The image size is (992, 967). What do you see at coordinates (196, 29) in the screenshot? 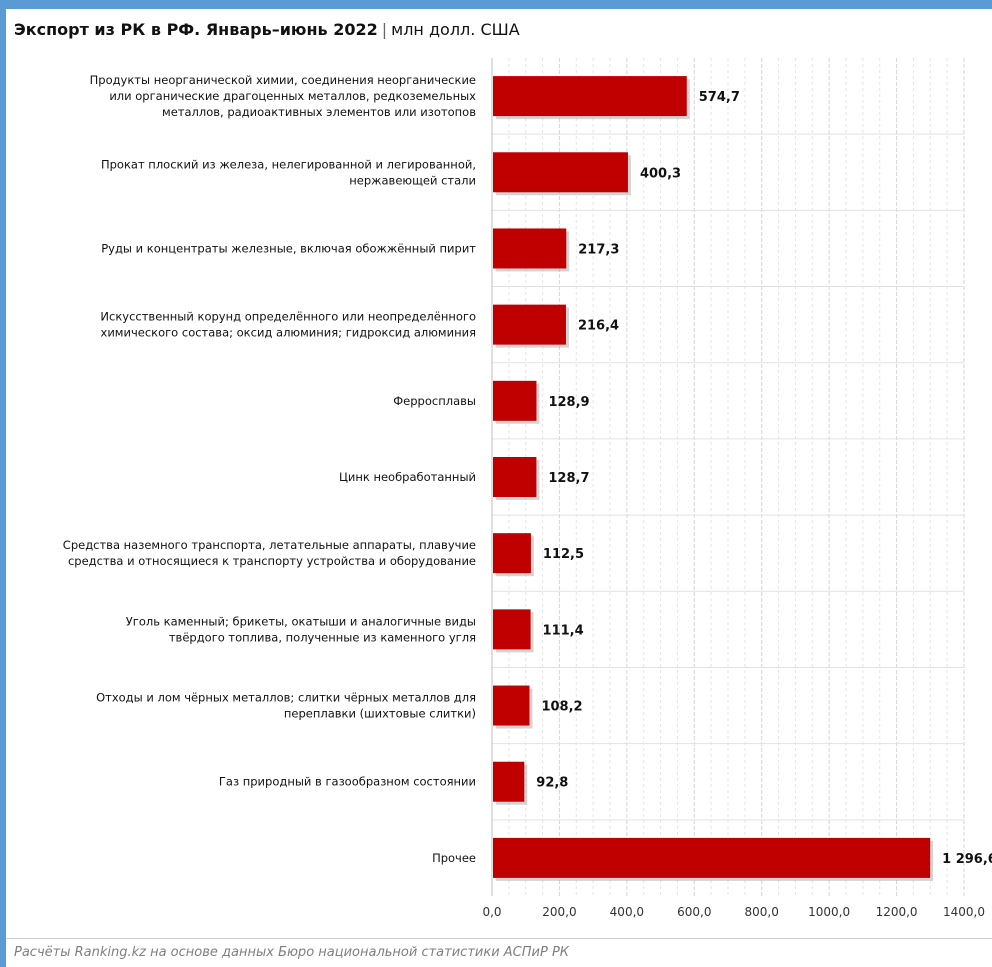
I see `chart-title-main: Экспорт из РК в РФ. Январь–июнь 2022` at bounding box center [196, 29].